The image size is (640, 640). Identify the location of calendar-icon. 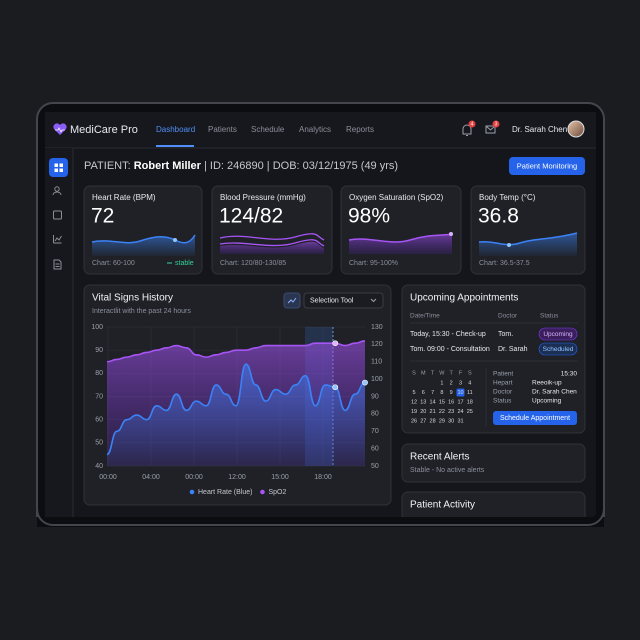
(57, 215).